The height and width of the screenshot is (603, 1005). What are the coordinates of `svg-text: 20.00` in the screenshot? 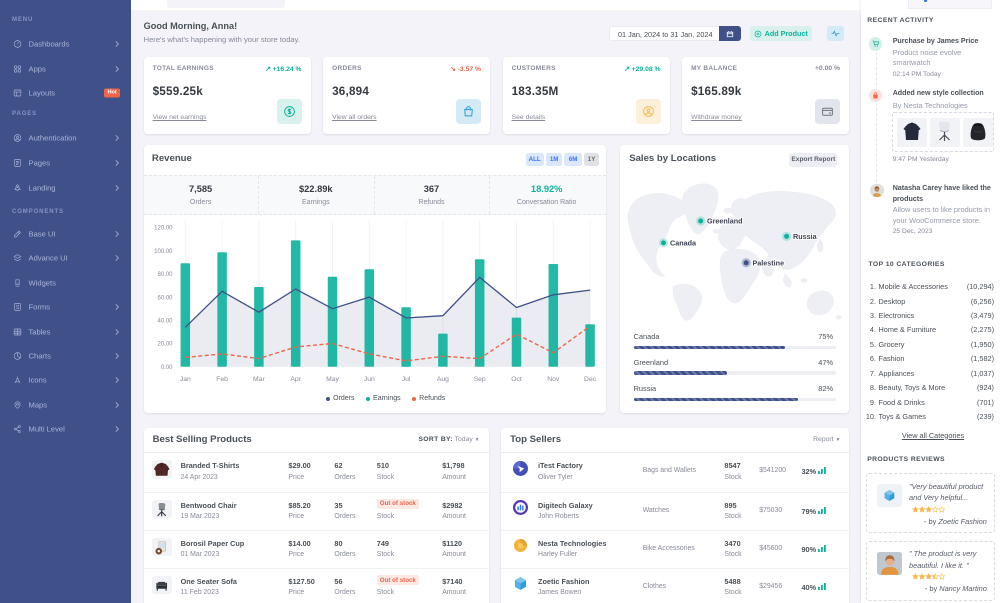 It's located at (165, 345).